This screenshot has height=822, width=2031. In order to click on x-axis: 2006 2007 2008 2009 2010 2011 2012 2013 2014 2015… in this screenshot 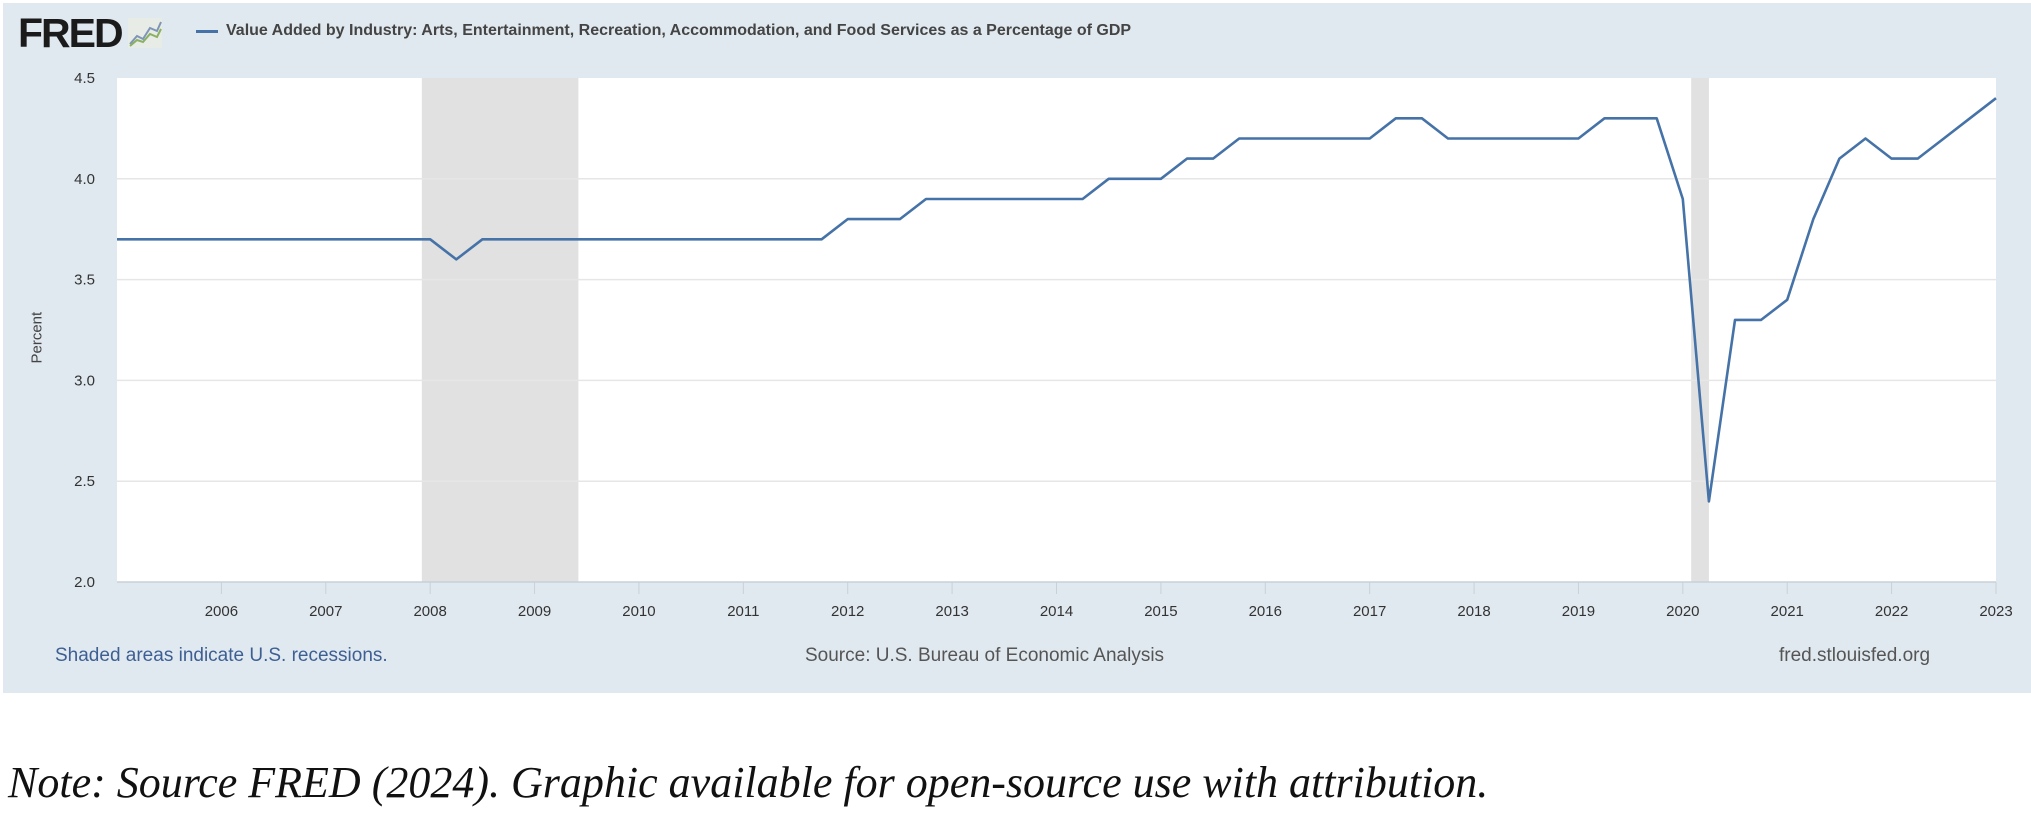, I will do `click(1109, 601)`.